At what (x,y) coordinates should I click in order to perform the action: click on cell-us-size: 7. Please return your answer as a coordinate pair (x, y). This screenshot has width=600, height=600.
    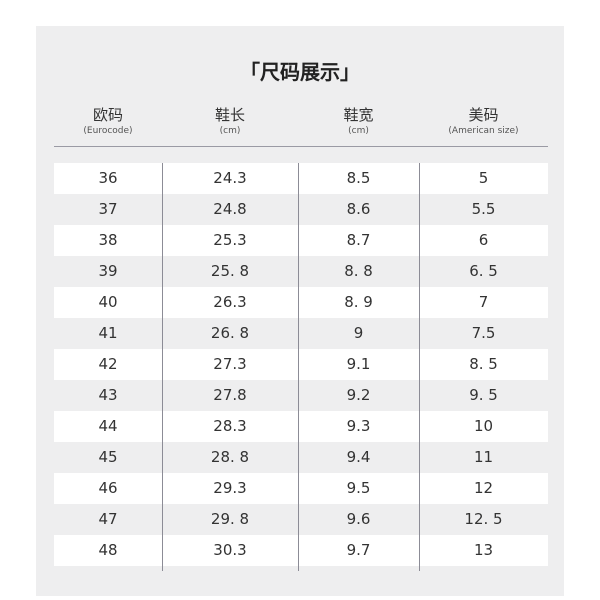
    Looking at the image, I should click on (483, 302).